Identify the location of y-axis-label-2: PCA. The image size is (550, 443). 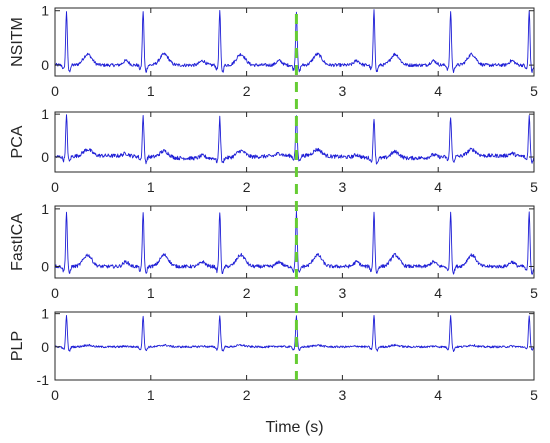
(17, 141).